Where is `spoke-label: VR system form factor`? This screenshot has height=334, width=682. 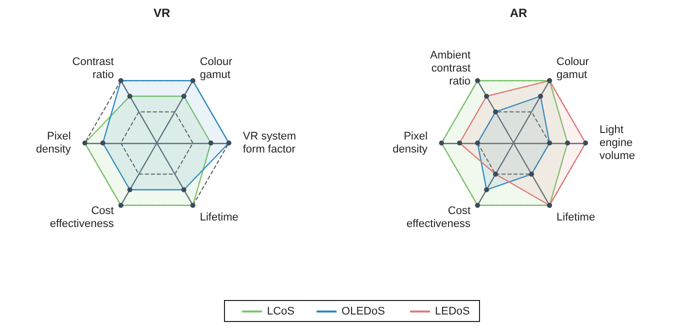 spoke-label: VR system form factor is located at coordinates (269, 143).